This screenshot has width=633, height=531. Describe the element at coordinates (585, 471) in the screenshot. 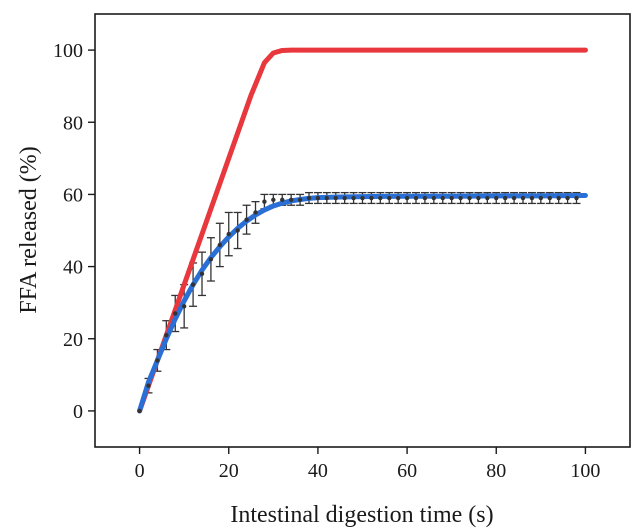

I see `x-tick-label: 100` at that location.